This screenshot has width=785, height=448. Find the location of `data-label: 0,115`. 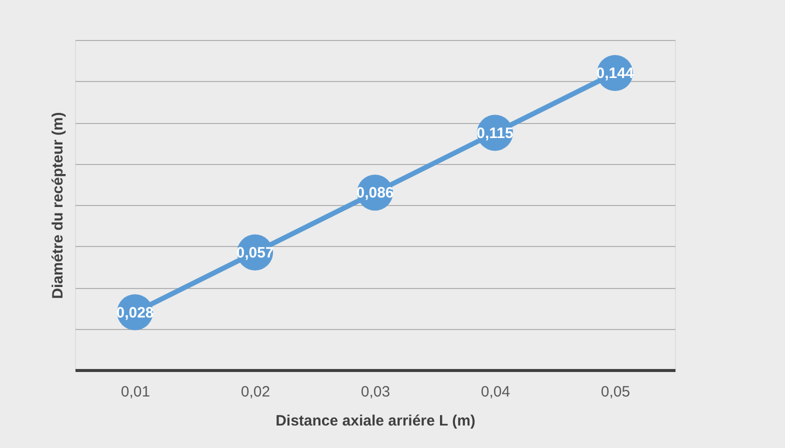

data-label: 0,115 is located at coordinates (495, 133).